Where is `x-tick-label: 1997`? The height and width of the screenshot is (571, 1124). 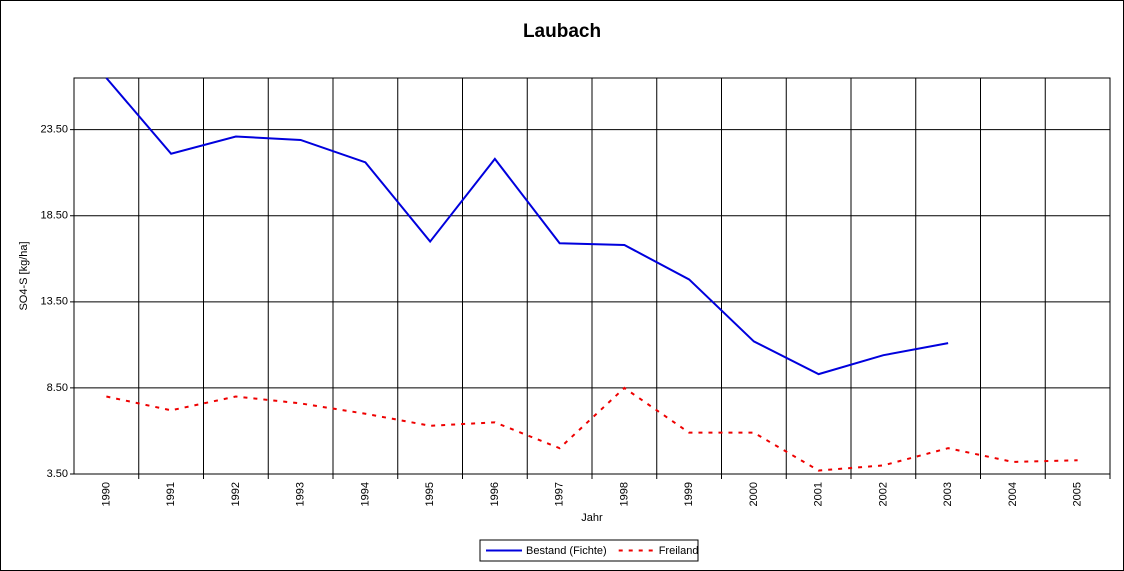
x-tick-label: 1997 is located at coordinates (560, 494).